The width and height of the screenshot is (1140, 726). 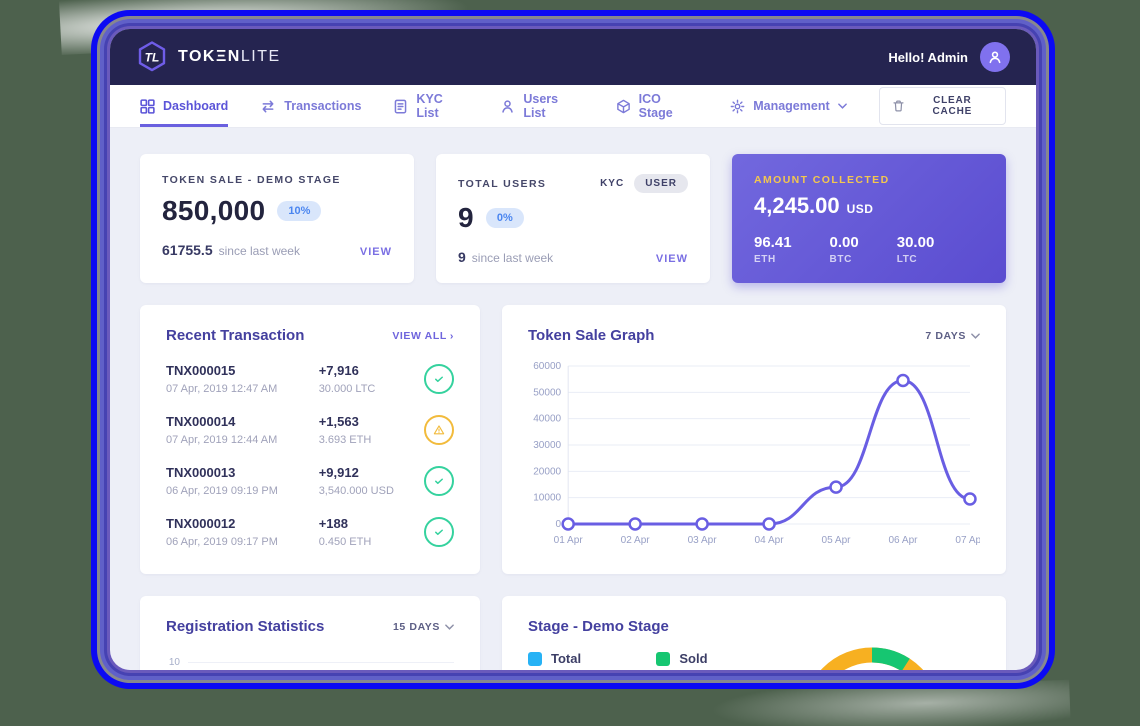 I want to click on toggle-kyc: KYC, so click(x=612, y=183).